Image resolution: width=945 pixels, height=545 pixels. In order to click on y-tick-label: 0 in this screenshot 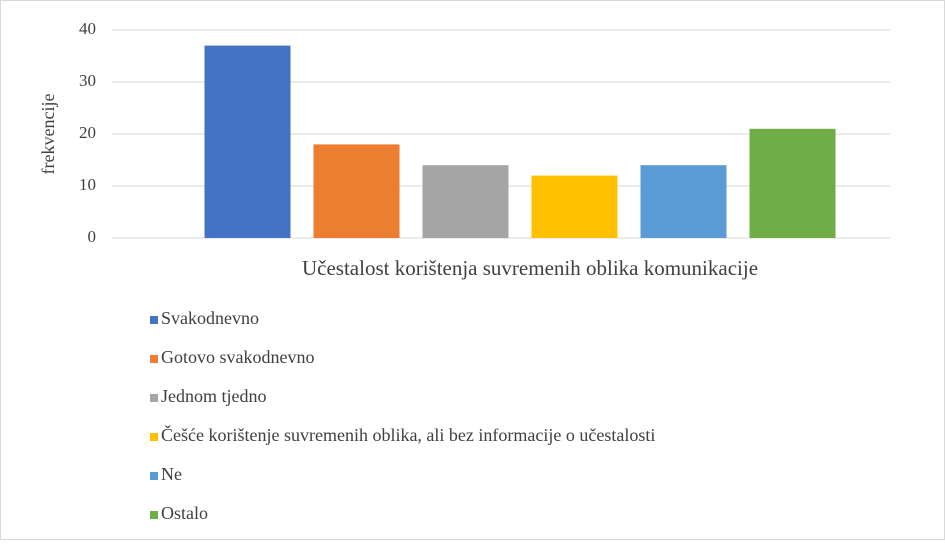, I will do `click(92, 236)`.